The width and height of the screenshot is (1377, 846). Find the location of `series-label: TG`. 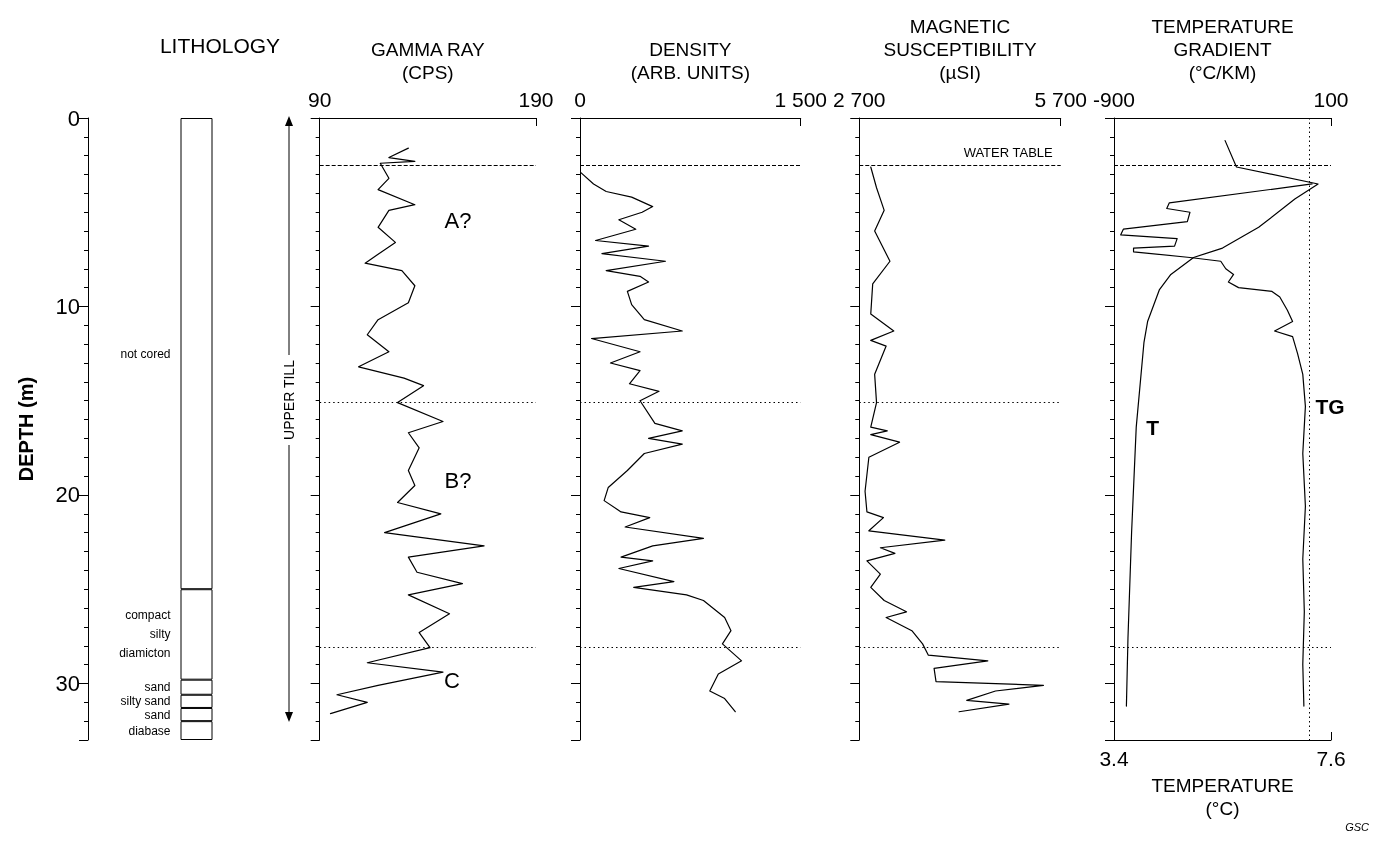

series-label: TG is located at coordinates (1330, 406).